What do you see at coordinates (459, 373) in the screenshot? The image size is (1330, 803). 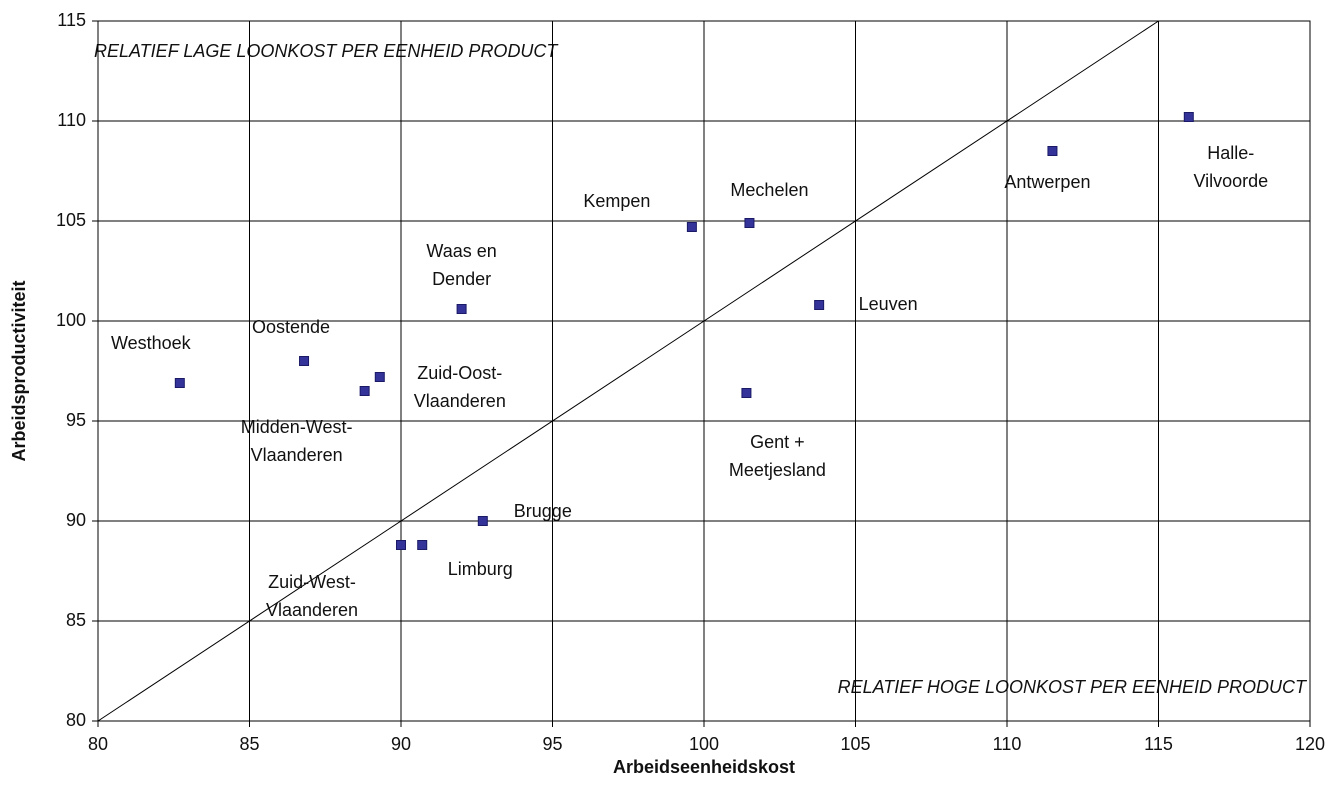 I see `point-label: Zuid-Oost-` at bounding box center [459, 373].